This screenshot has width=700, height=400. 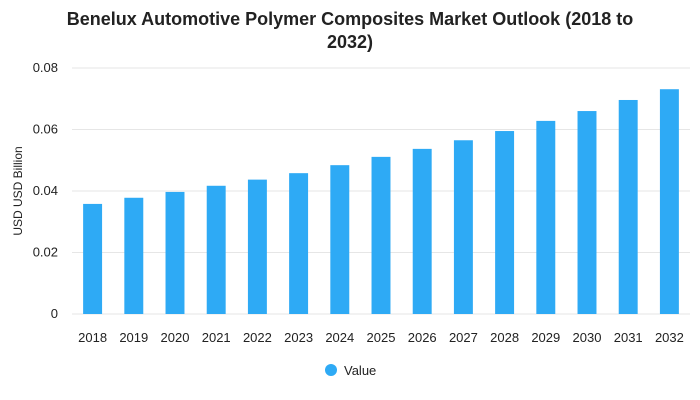 I want to click on x-tick-label-2023: 2023, so click(x=298, y=337).